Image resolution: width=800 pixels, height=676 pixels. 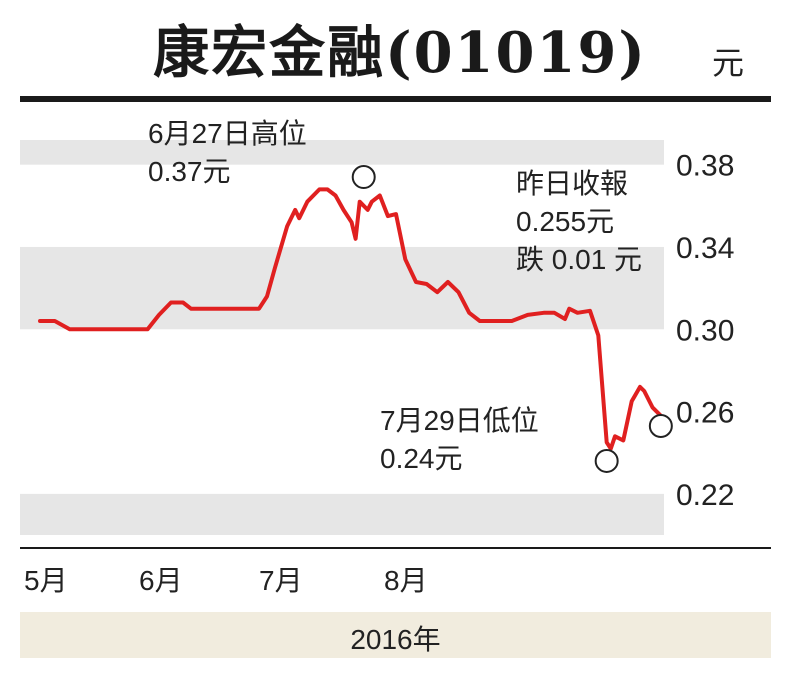 What do you see at coordinates (459, 420) in the screenshot?
I see `annotation-text: 7月29日低位` at bounding box center [459, 420].